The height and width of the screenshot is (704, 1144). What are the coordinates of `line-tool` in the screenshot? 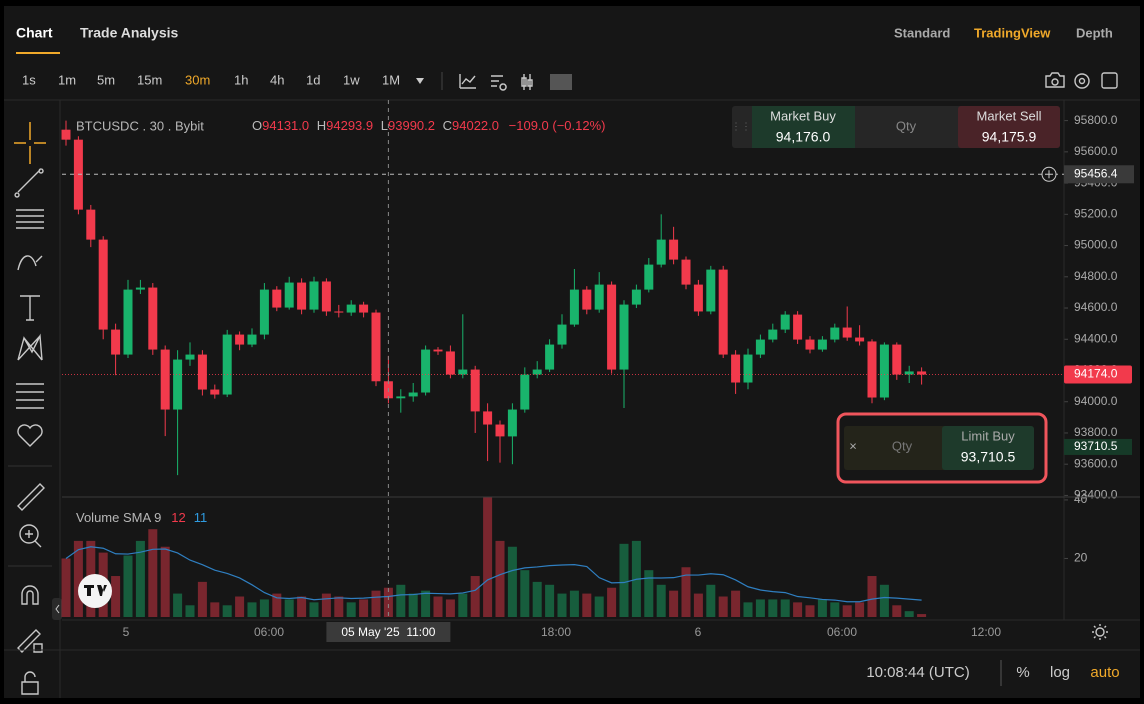 It's located at (29, 183).